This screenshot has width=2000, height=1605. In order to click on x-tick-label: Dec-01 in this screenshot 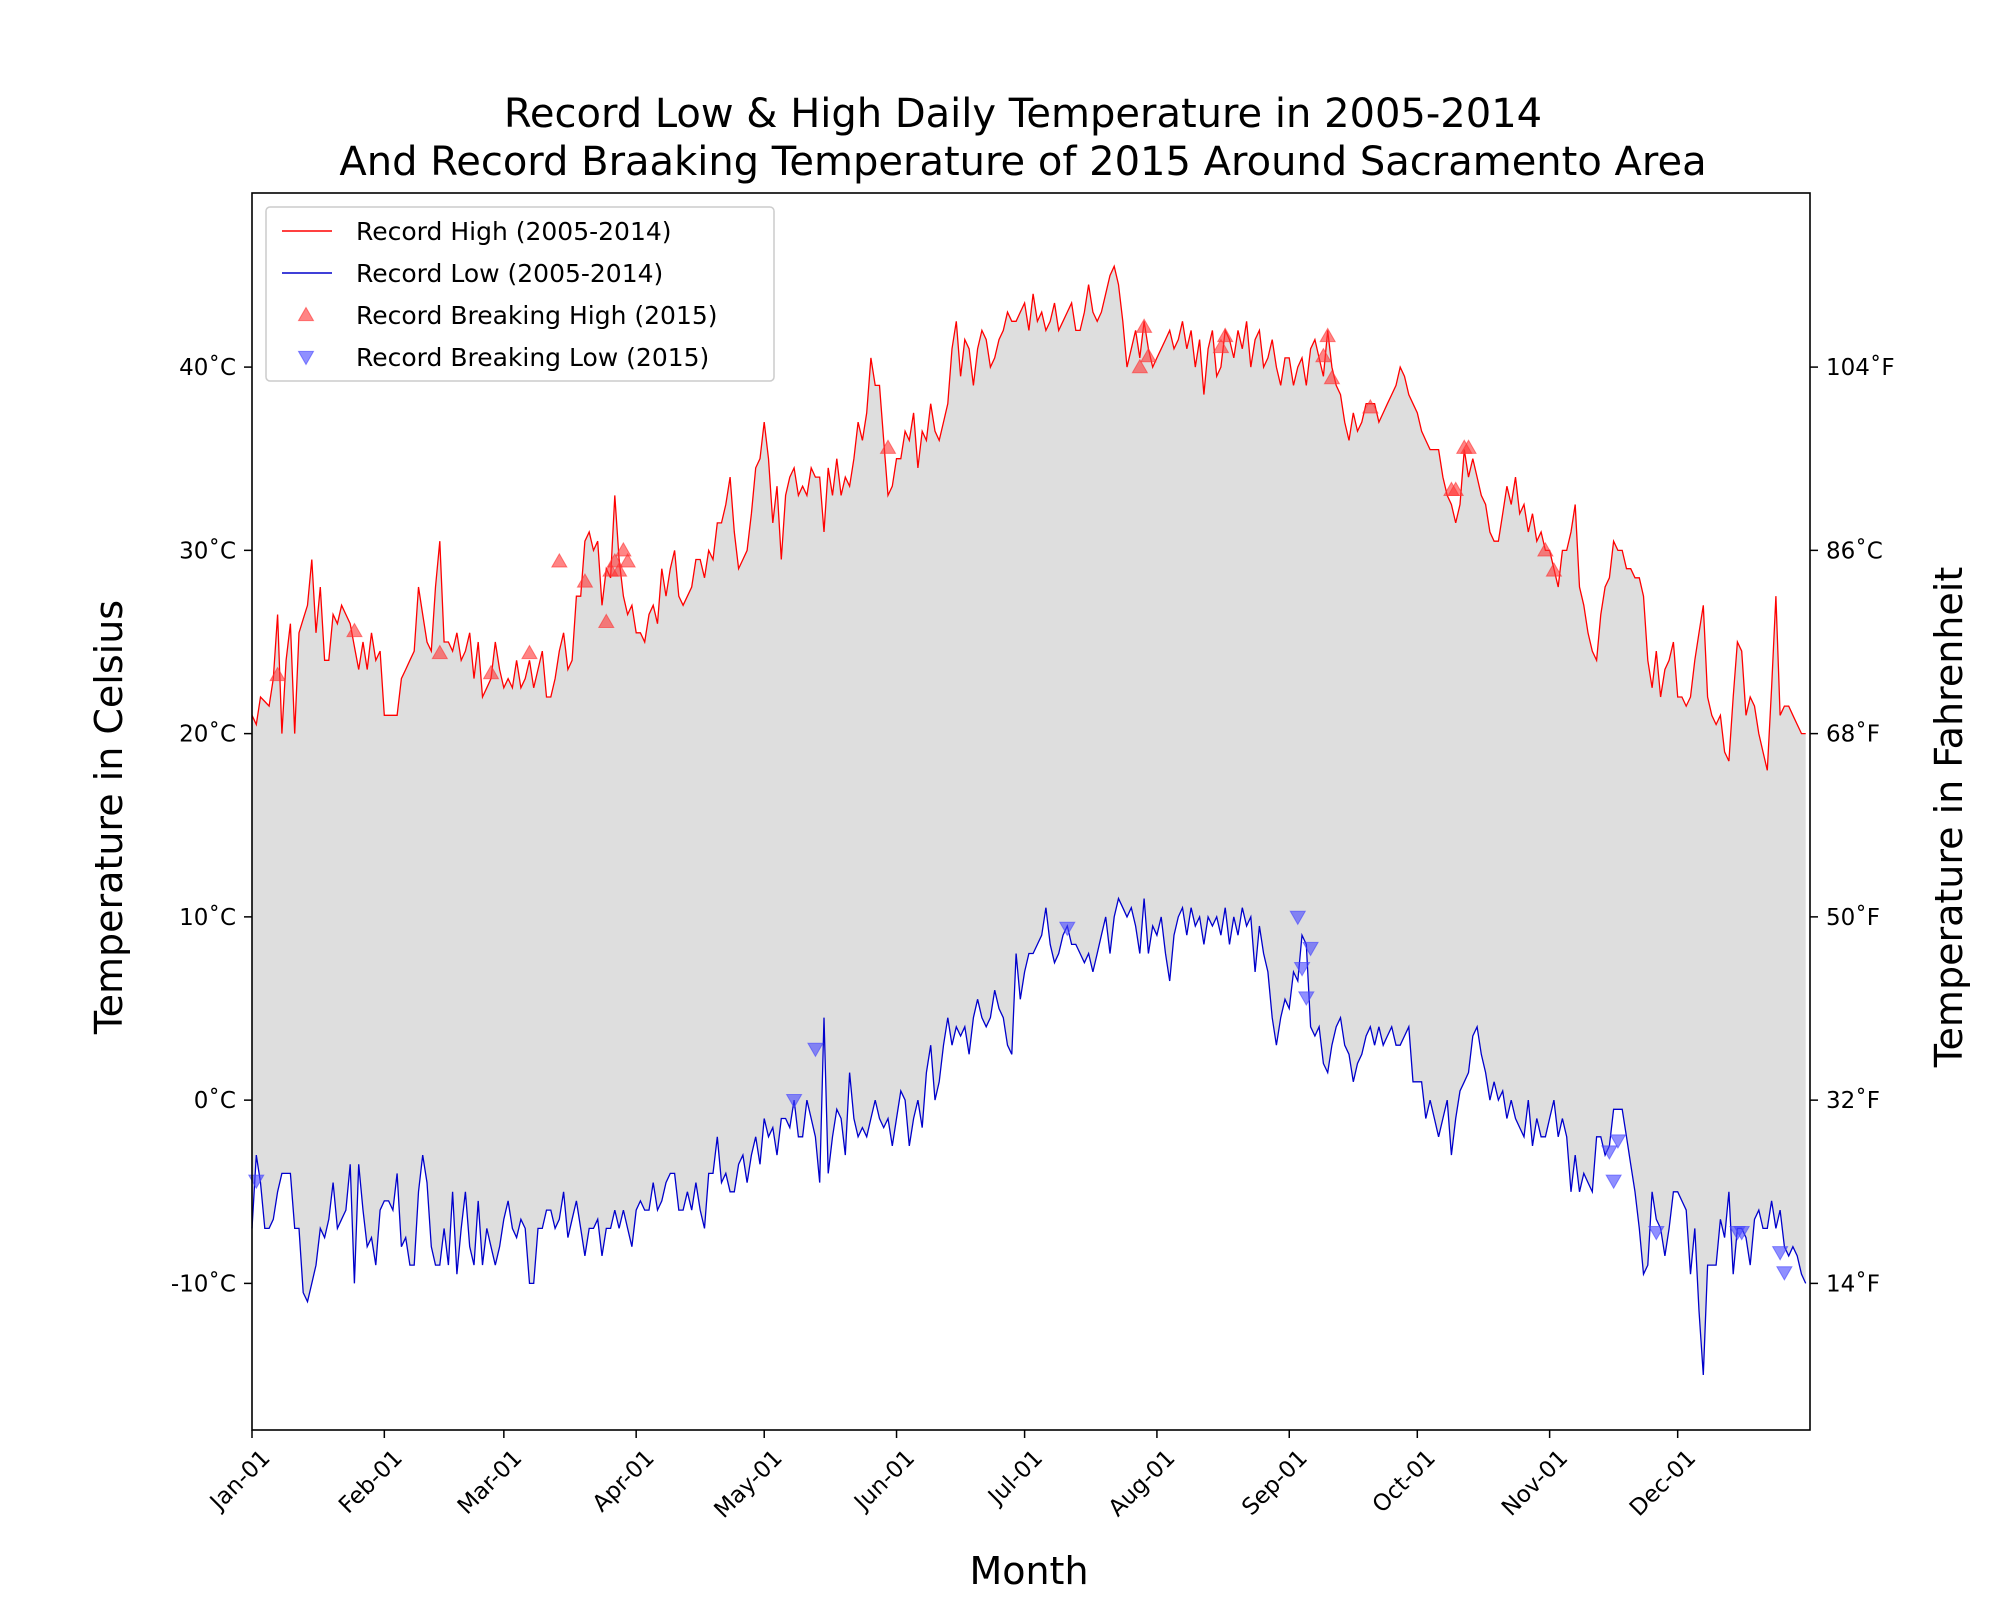, I will do `click(1663, 1483)`.